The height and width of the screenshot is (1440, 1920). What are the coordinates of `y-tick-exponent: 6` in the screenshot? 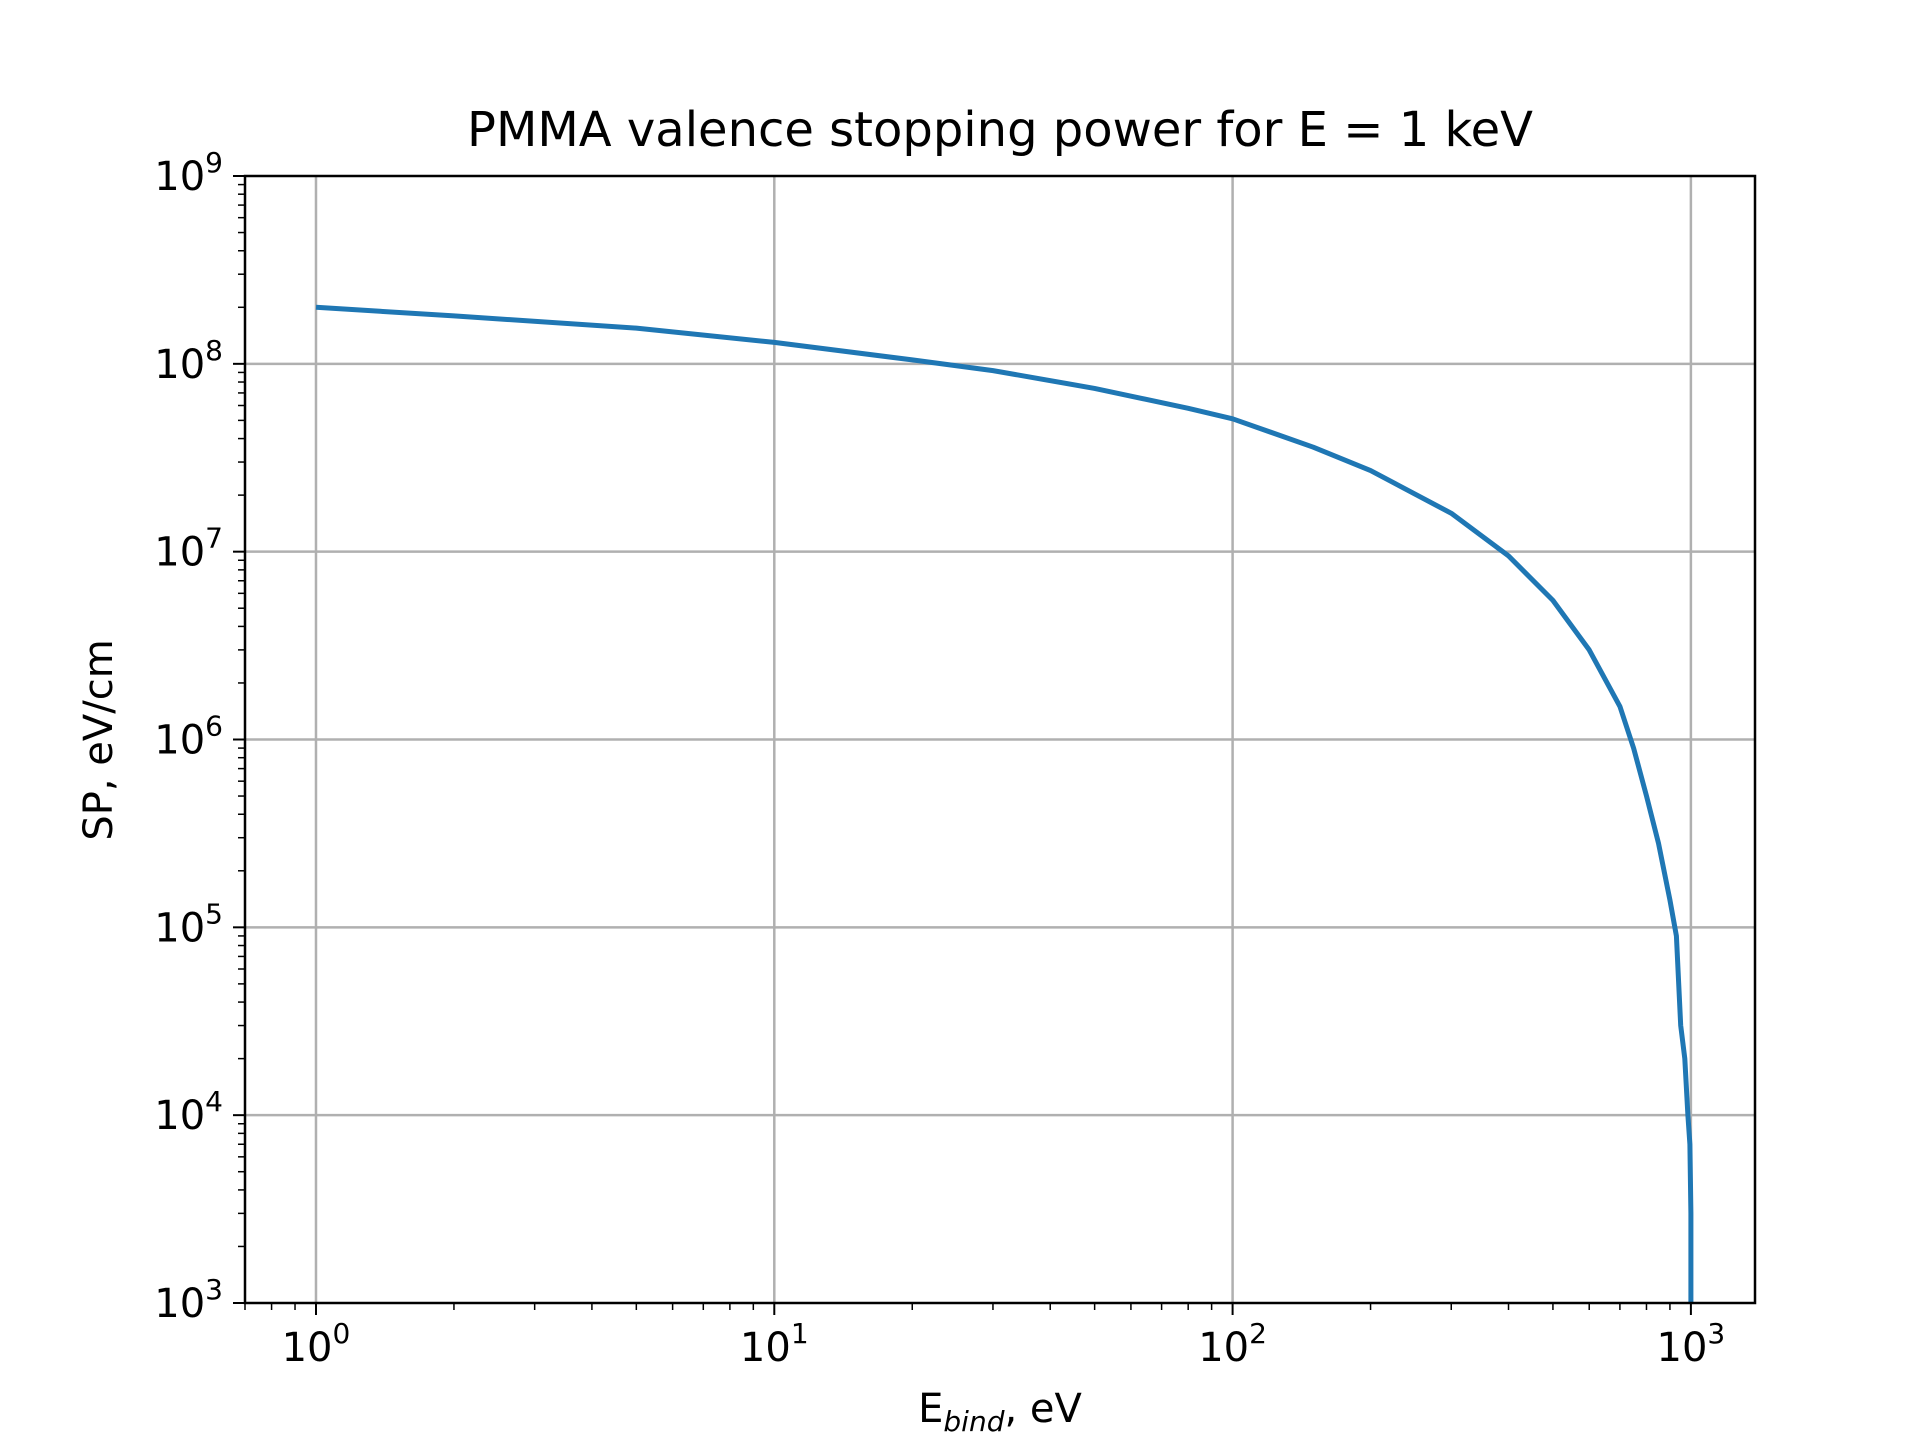 It's located at (214, 726).